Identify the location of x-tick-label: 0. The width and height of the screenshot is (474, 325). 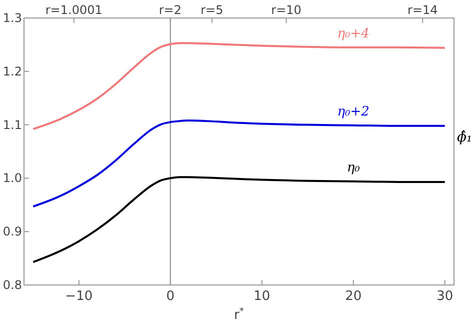
(170, 296).